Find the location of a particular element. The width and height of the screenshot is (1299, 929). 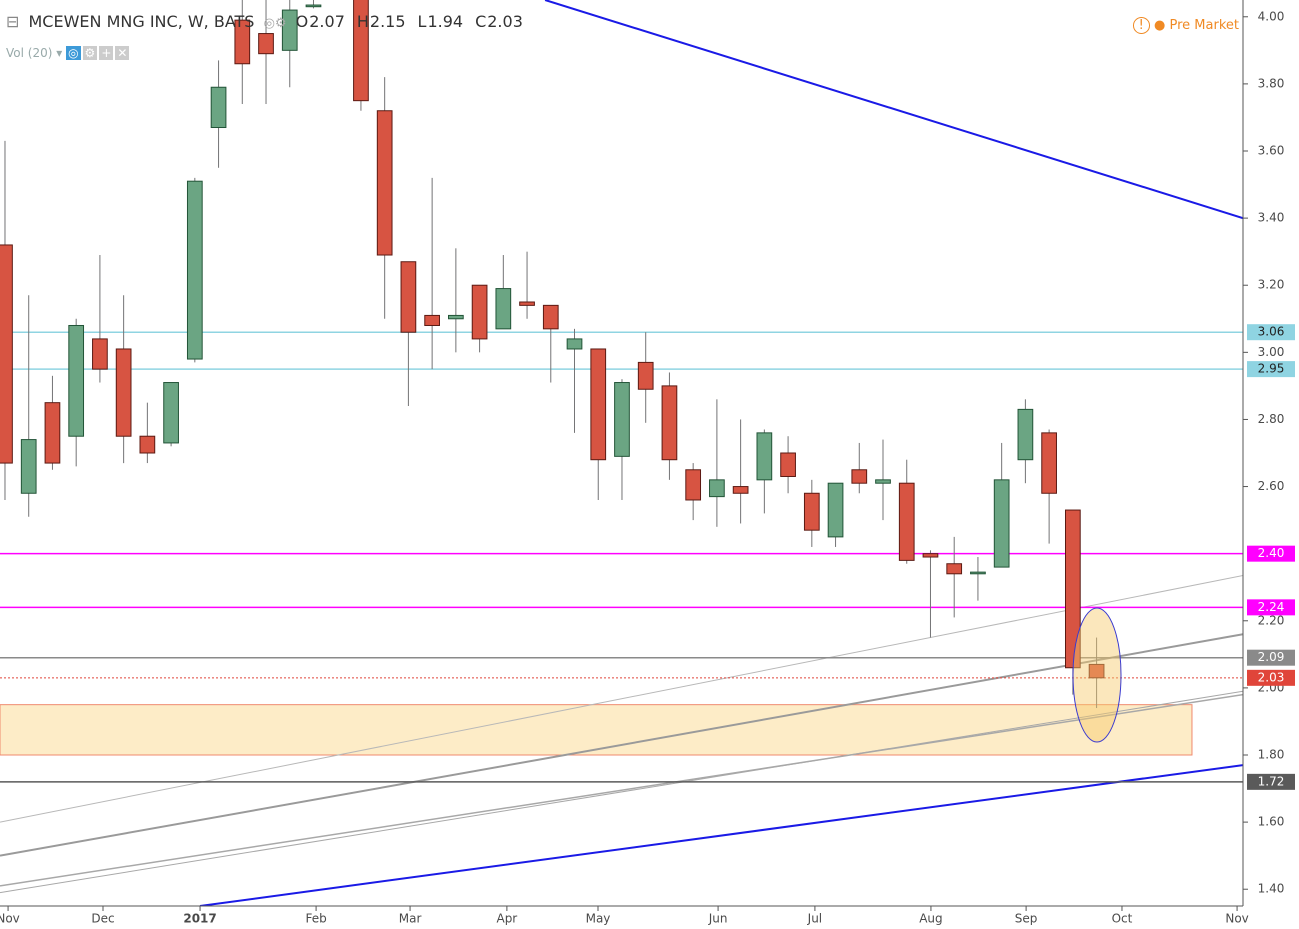

price-level-label: 2.24 is located at coordinates (1271, 607).